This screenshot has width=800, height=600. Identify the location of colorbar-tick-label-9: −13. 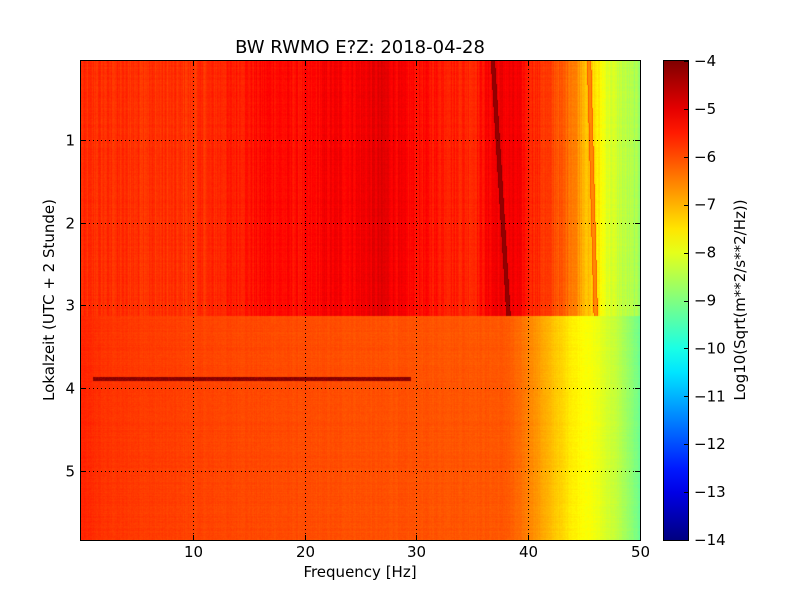
(710, 492).